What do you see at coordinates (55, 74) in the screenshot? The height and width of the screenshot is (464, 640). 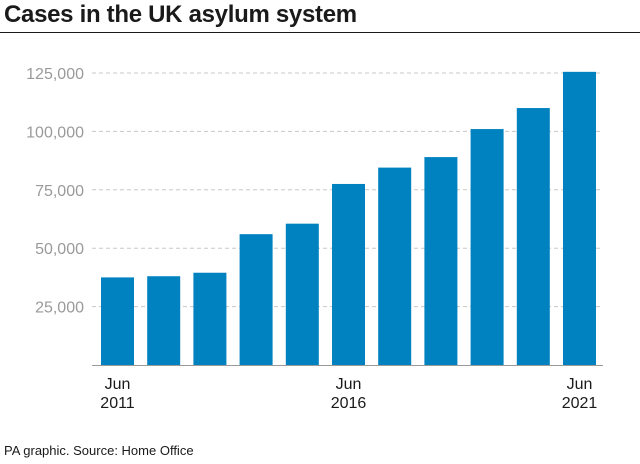 I see `y-tick-label: 125,000` at bounding box center [55, 74].